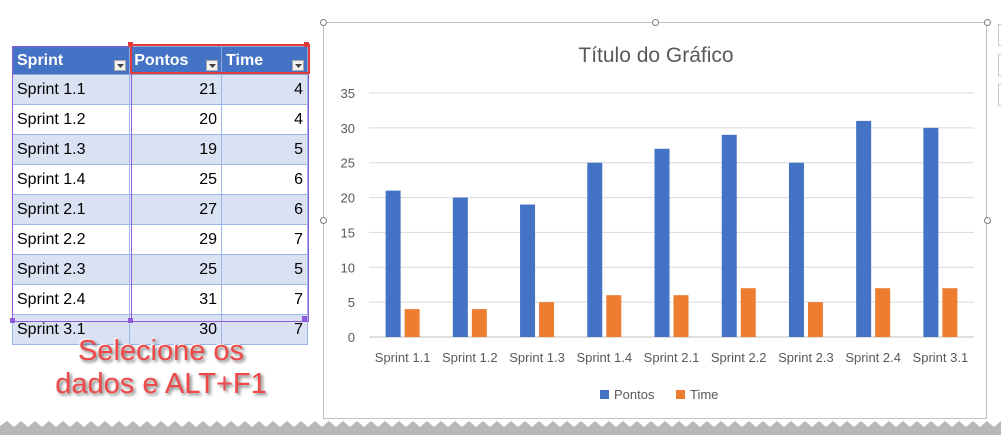  I want to click on chart-legend: Pontos Time, so click(659, 394).